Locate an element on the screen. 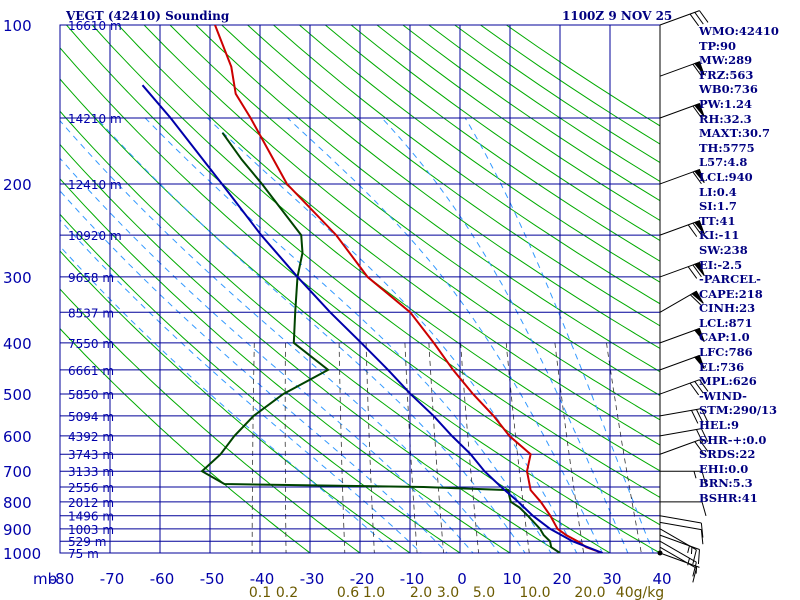  sounding-index-item: LCL:940 is located at coordinates (726, 176).